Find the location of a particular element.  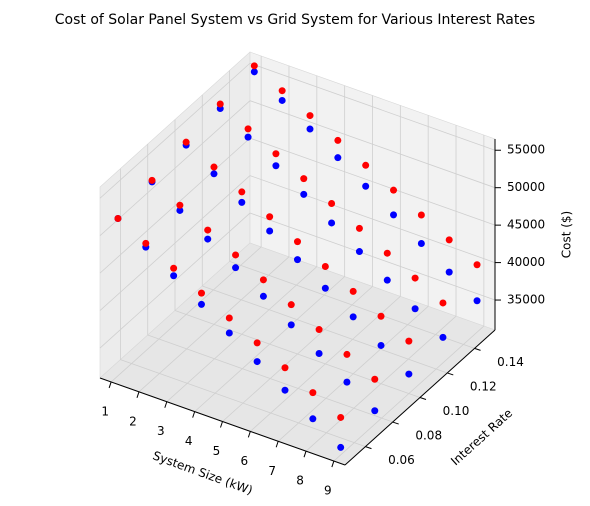

x-tick-label: 4 is located at coordinates (189, 441).